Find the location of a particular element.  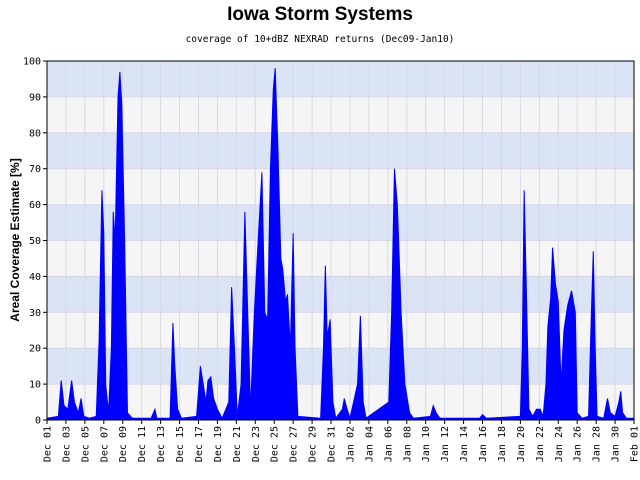

x-tick-label: Jan 10 is located at coordinates (426, 444).